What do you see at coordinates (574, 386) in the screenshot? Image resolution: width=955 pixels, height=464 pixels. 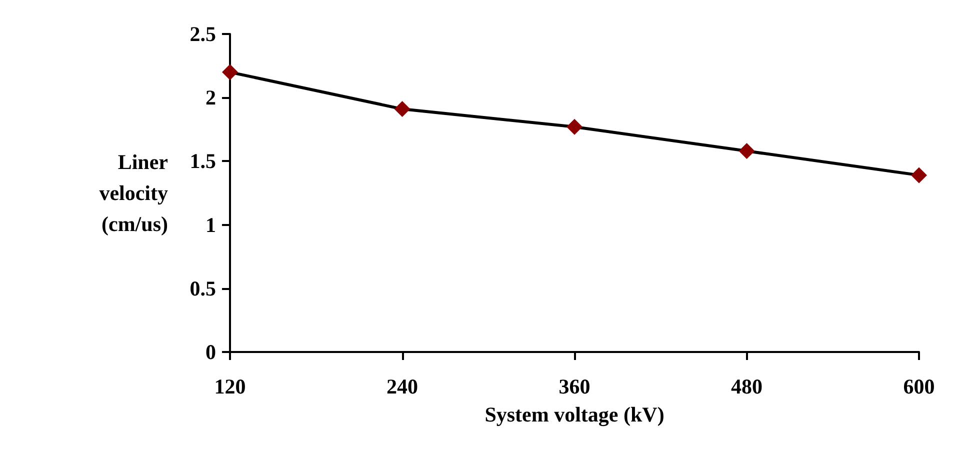 I see `x-tick-label: 360` at bounding box center [574, 386].